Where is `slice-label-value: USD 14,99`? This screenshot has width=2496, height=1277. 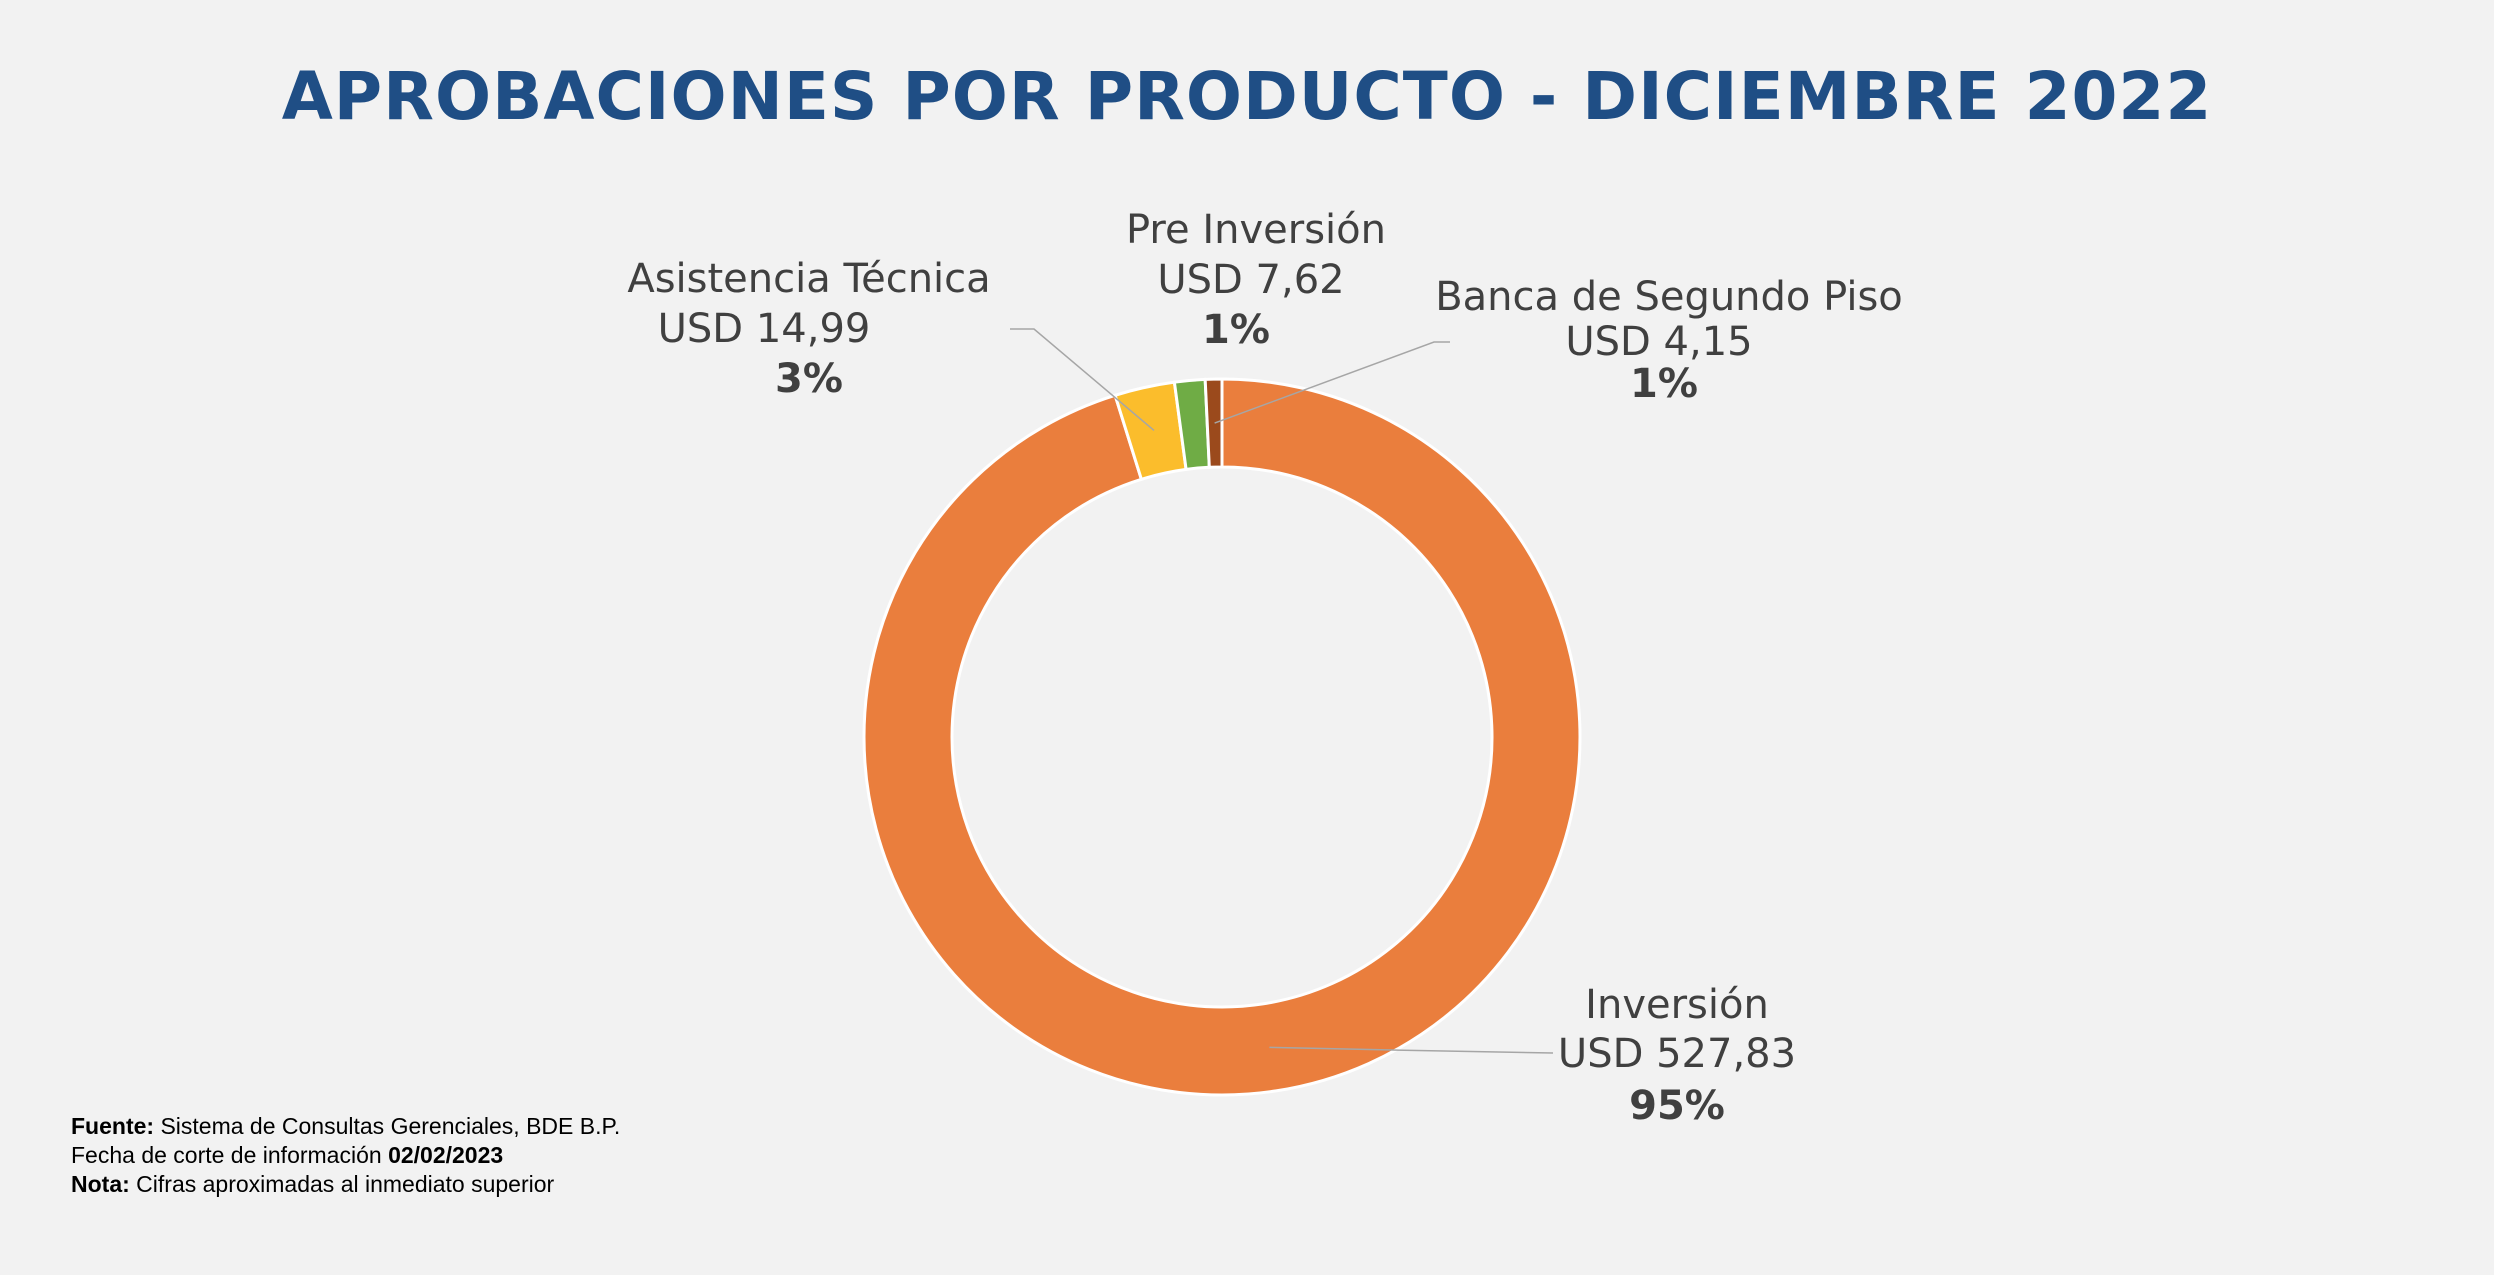 slice-label-value: USD 14,99 is located at coordinates (764, 329).